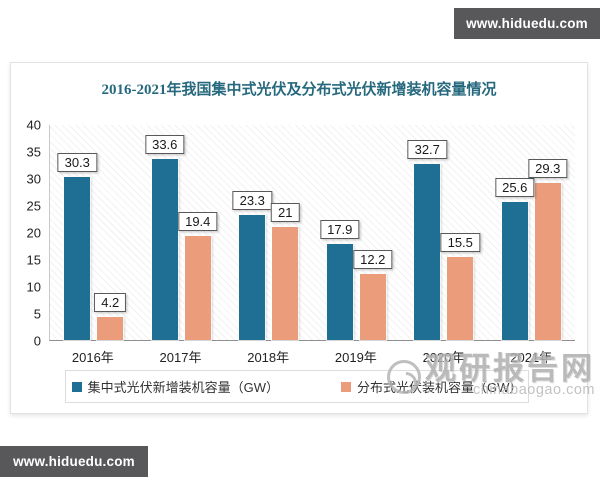 This screenshot has width=600, height=480. What do you see at coordinates (404, 377) in the screenshot?
I see `watermark-logo-icon` at bounding box center [404, 377].